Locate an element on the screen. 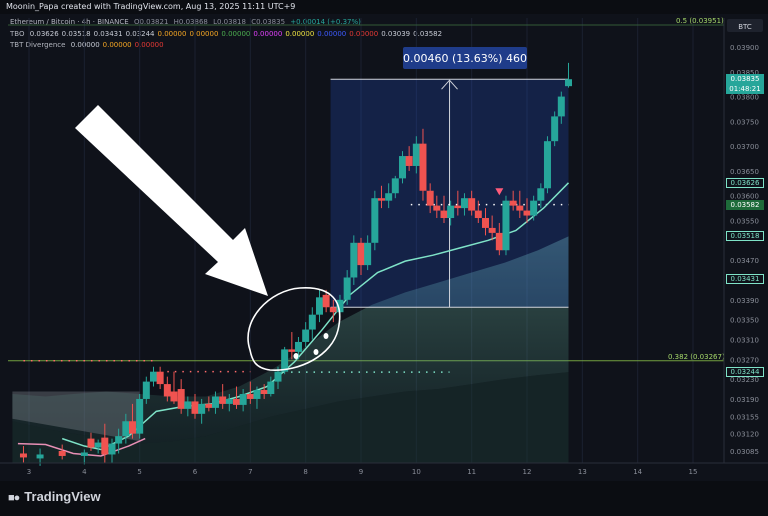  currency-badge: BTC is located at coordinates (745, 27).